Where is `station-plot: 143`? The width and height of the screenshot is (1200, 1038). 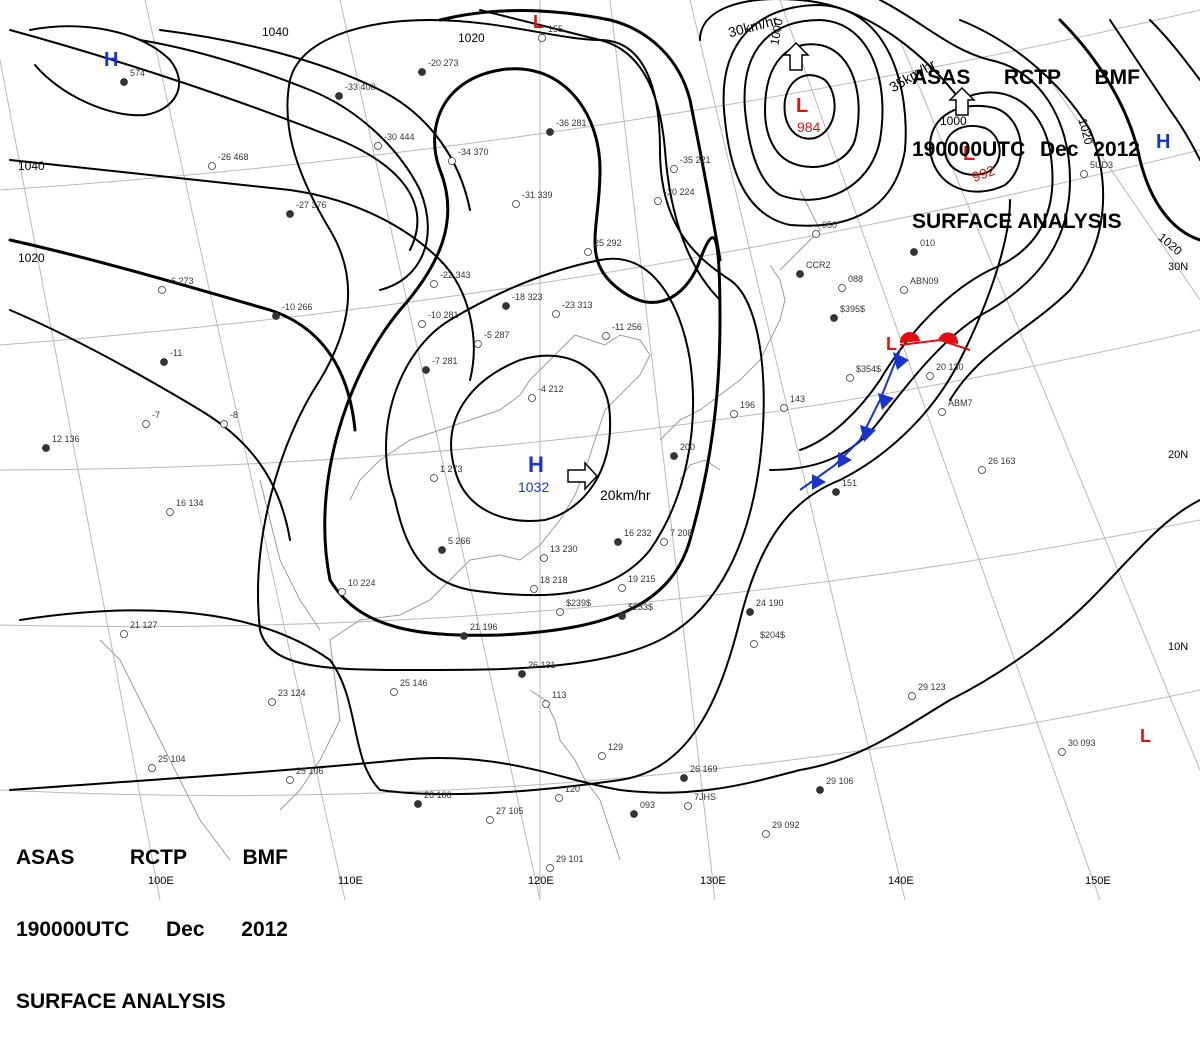
station-plot: 143 is located at coordinates (792, 403).